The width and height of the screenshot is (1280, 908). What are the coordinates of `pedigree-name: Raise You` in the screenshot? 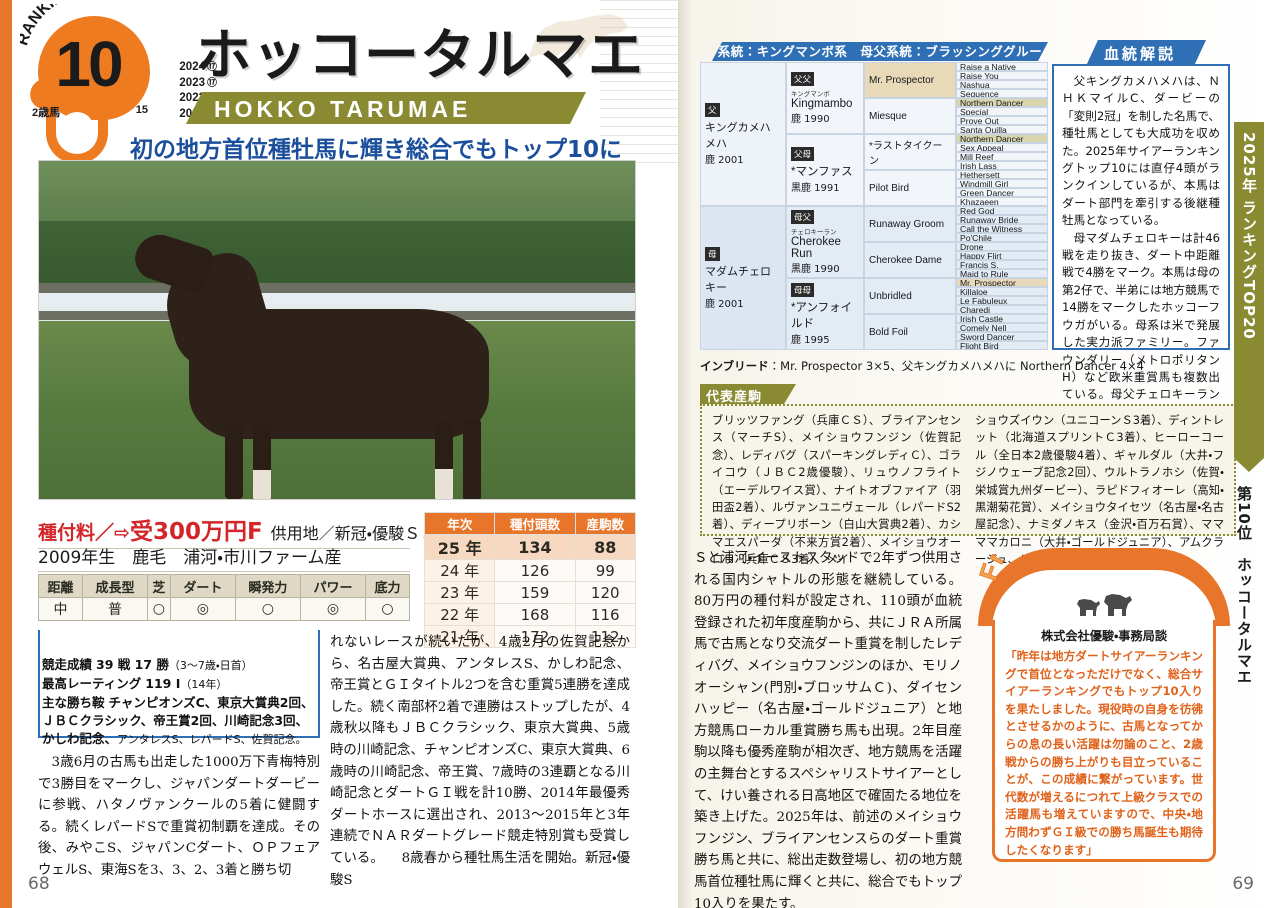 It's located at (979, 75).